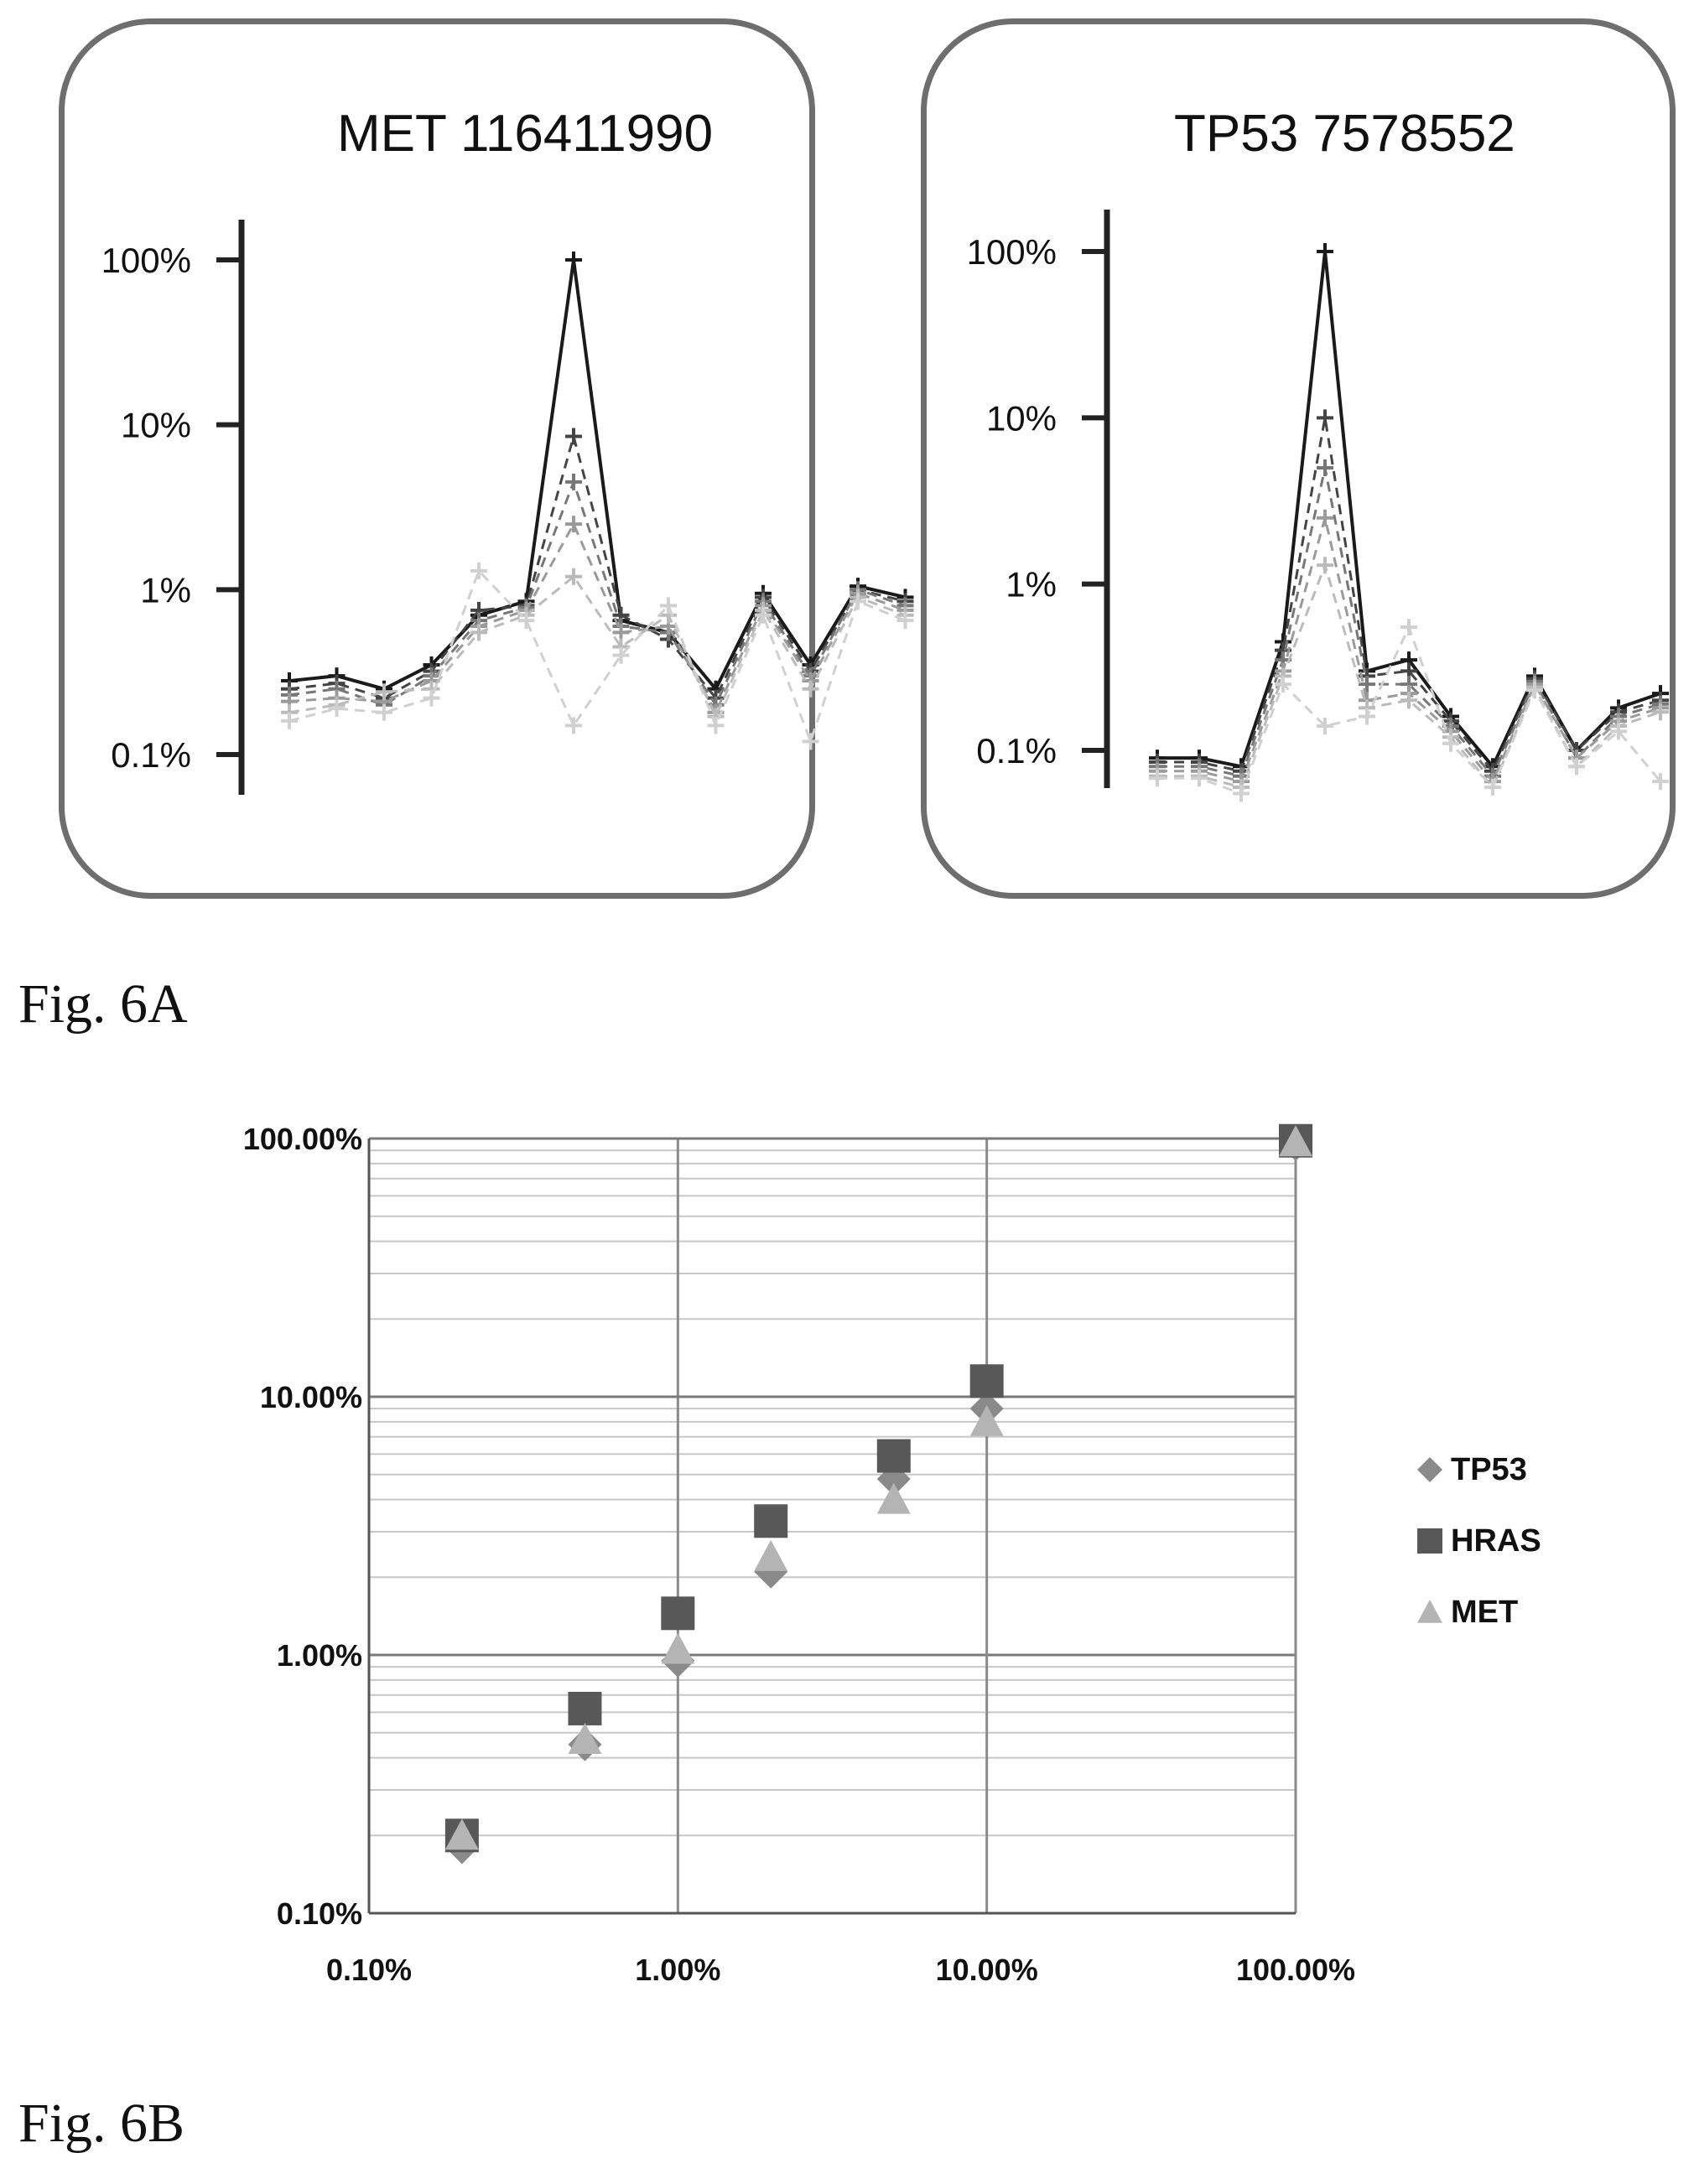  Describe the element at coordinates (525, 134) in the screenshot. I see `met-panel-title: MET 116411990` at that location.